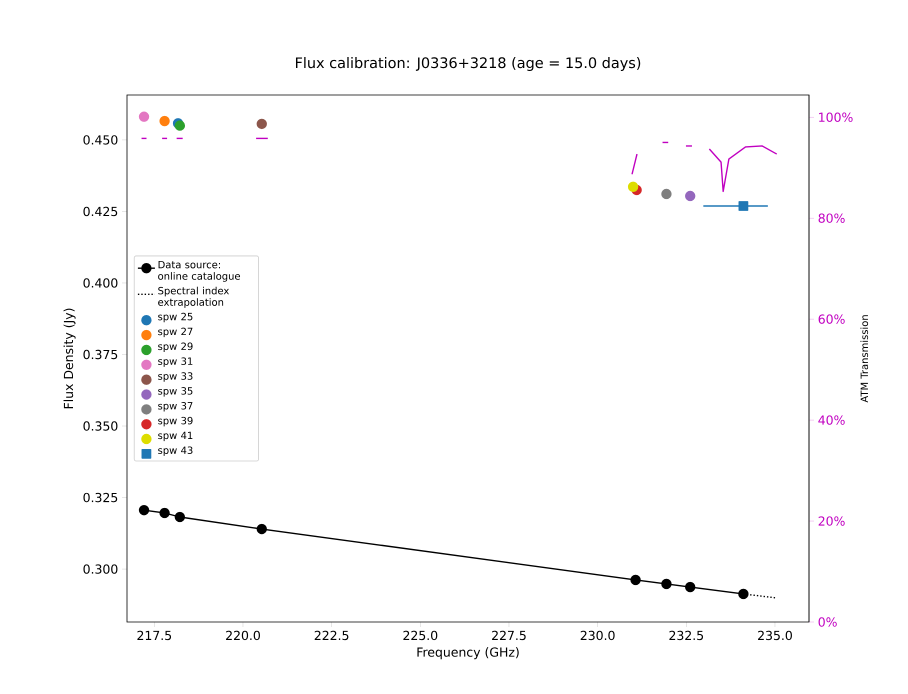 This screenshot has width=908, height=694. Describe the element at coordinates (100, 283) in the screenshot. I see `y-tick-label: 0.400` at that location.